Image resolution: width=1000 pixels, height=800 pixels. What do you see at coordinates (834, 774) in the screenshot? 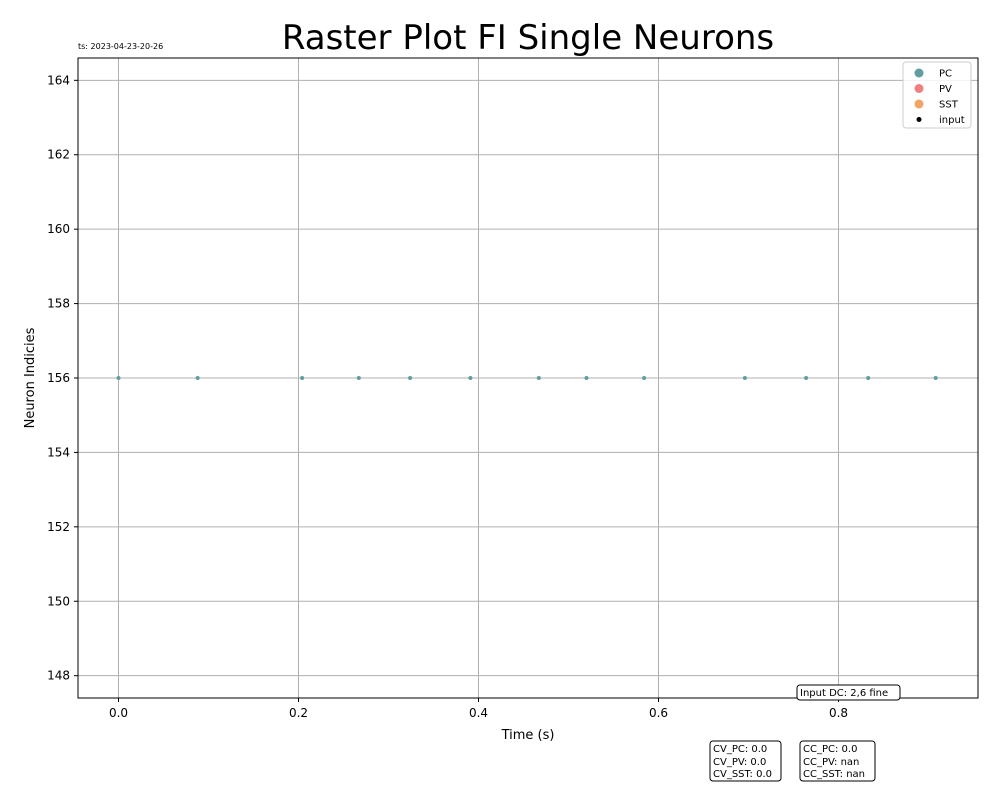
I see `cc-sst-text: CC_SST: nan` at bounding box center [834, 774].